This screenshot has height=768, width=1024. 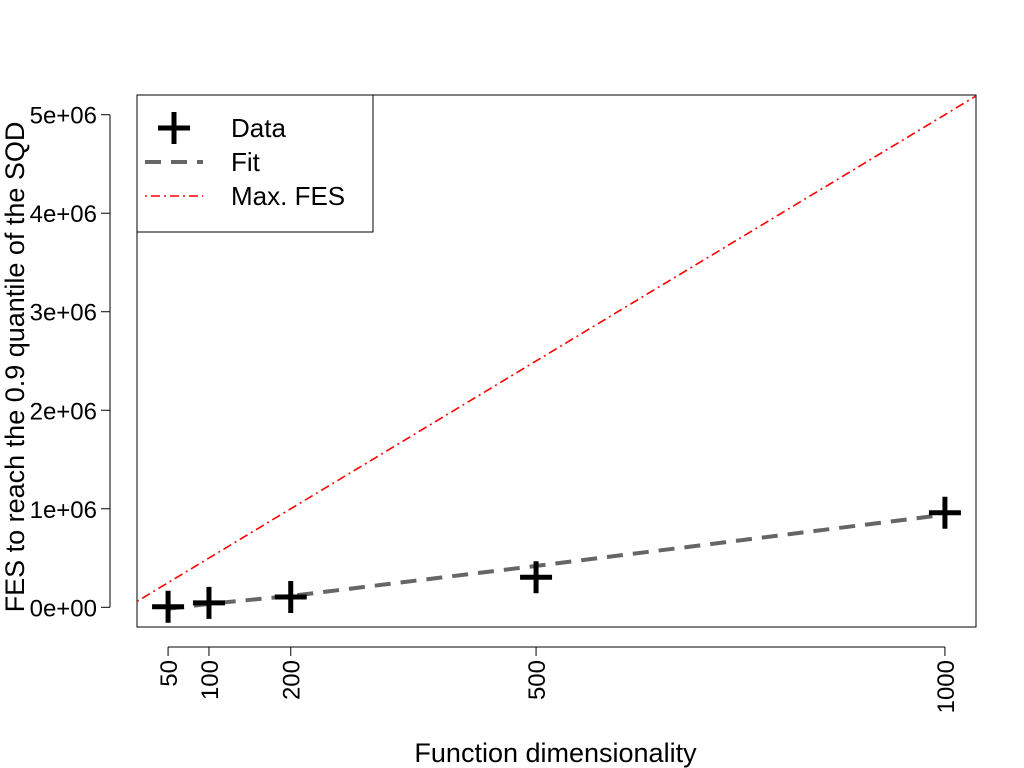 I want to click on series-line-fit, so click(x=556, y=561).